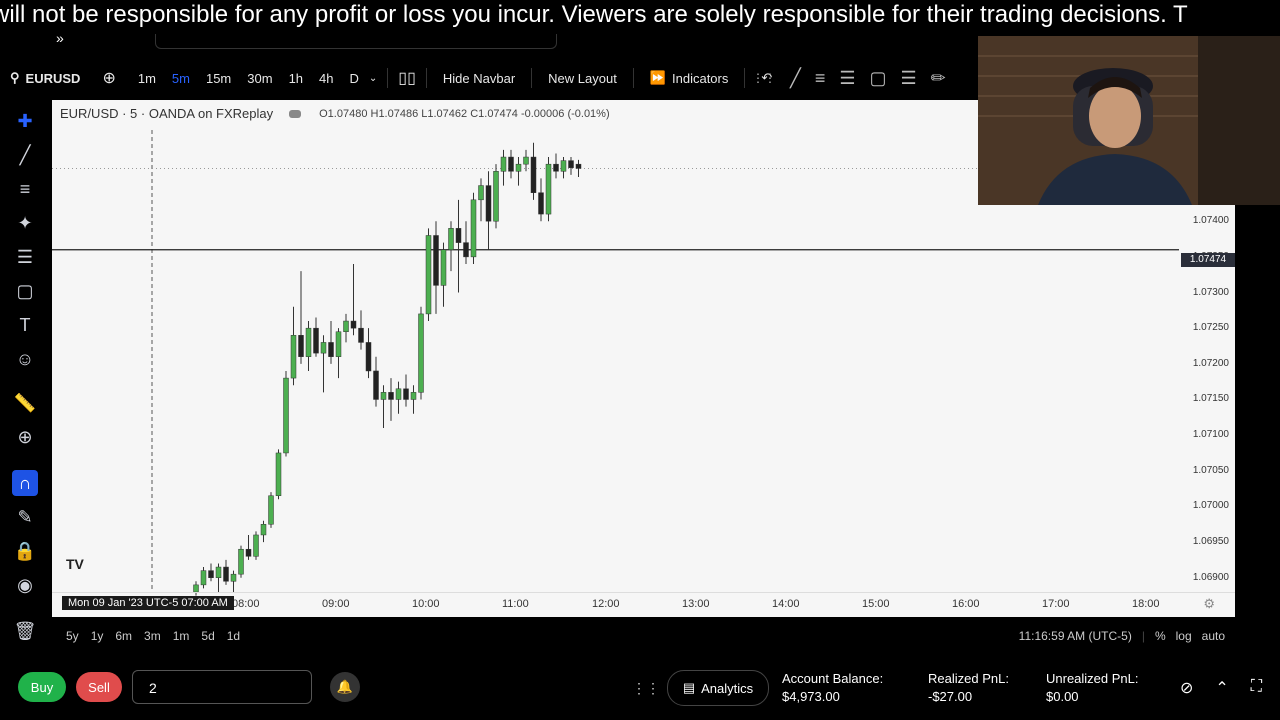 This screenshot has width=1280, height=720. Describe the element at coordinates (908, 77) in the screenshot. I see `lines-icon: ☰` at that location.